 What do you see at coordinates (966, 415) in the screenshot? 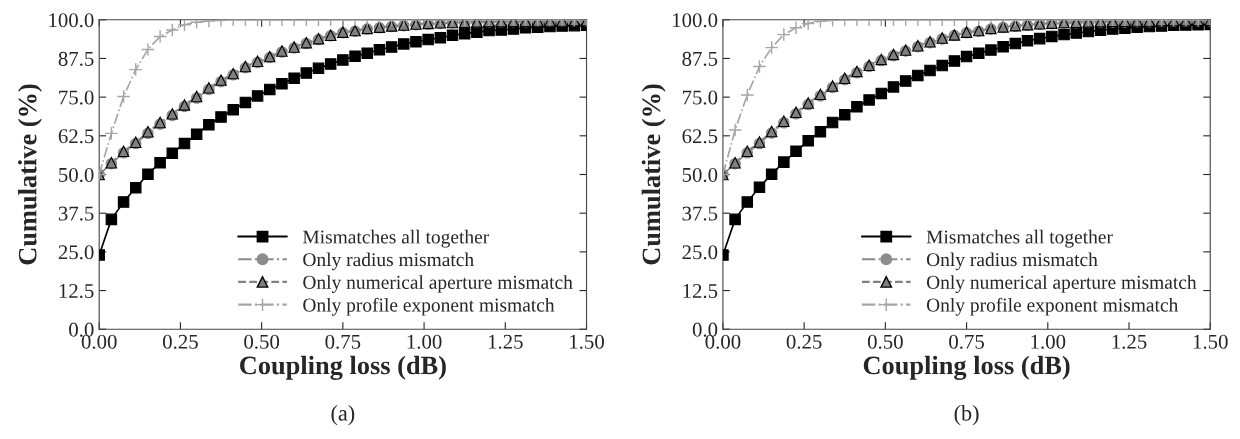
I see `text: (b)` at bounding box center [966, 415].